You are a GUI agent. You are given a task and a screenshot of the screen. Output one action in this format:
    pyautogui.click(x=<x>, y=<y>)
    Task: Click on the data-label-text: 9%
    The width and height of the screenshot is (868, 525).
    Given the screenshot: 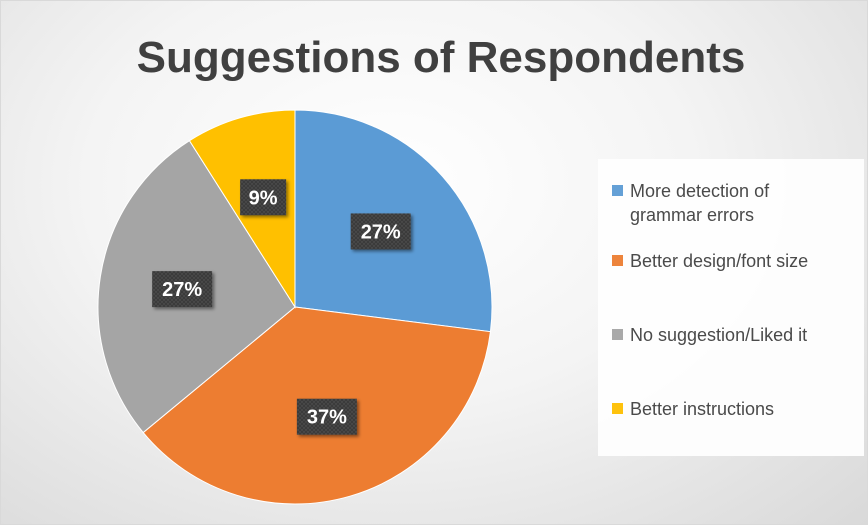 What is the action you would take?
    pyautogui.click(x=263, y=198)
    